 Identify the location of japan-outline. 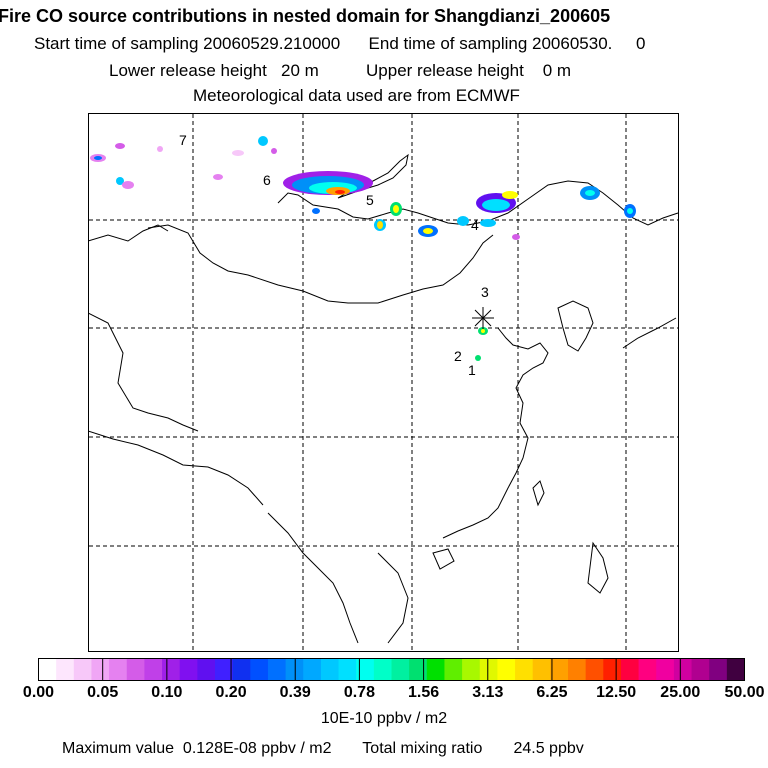
(649, 333).